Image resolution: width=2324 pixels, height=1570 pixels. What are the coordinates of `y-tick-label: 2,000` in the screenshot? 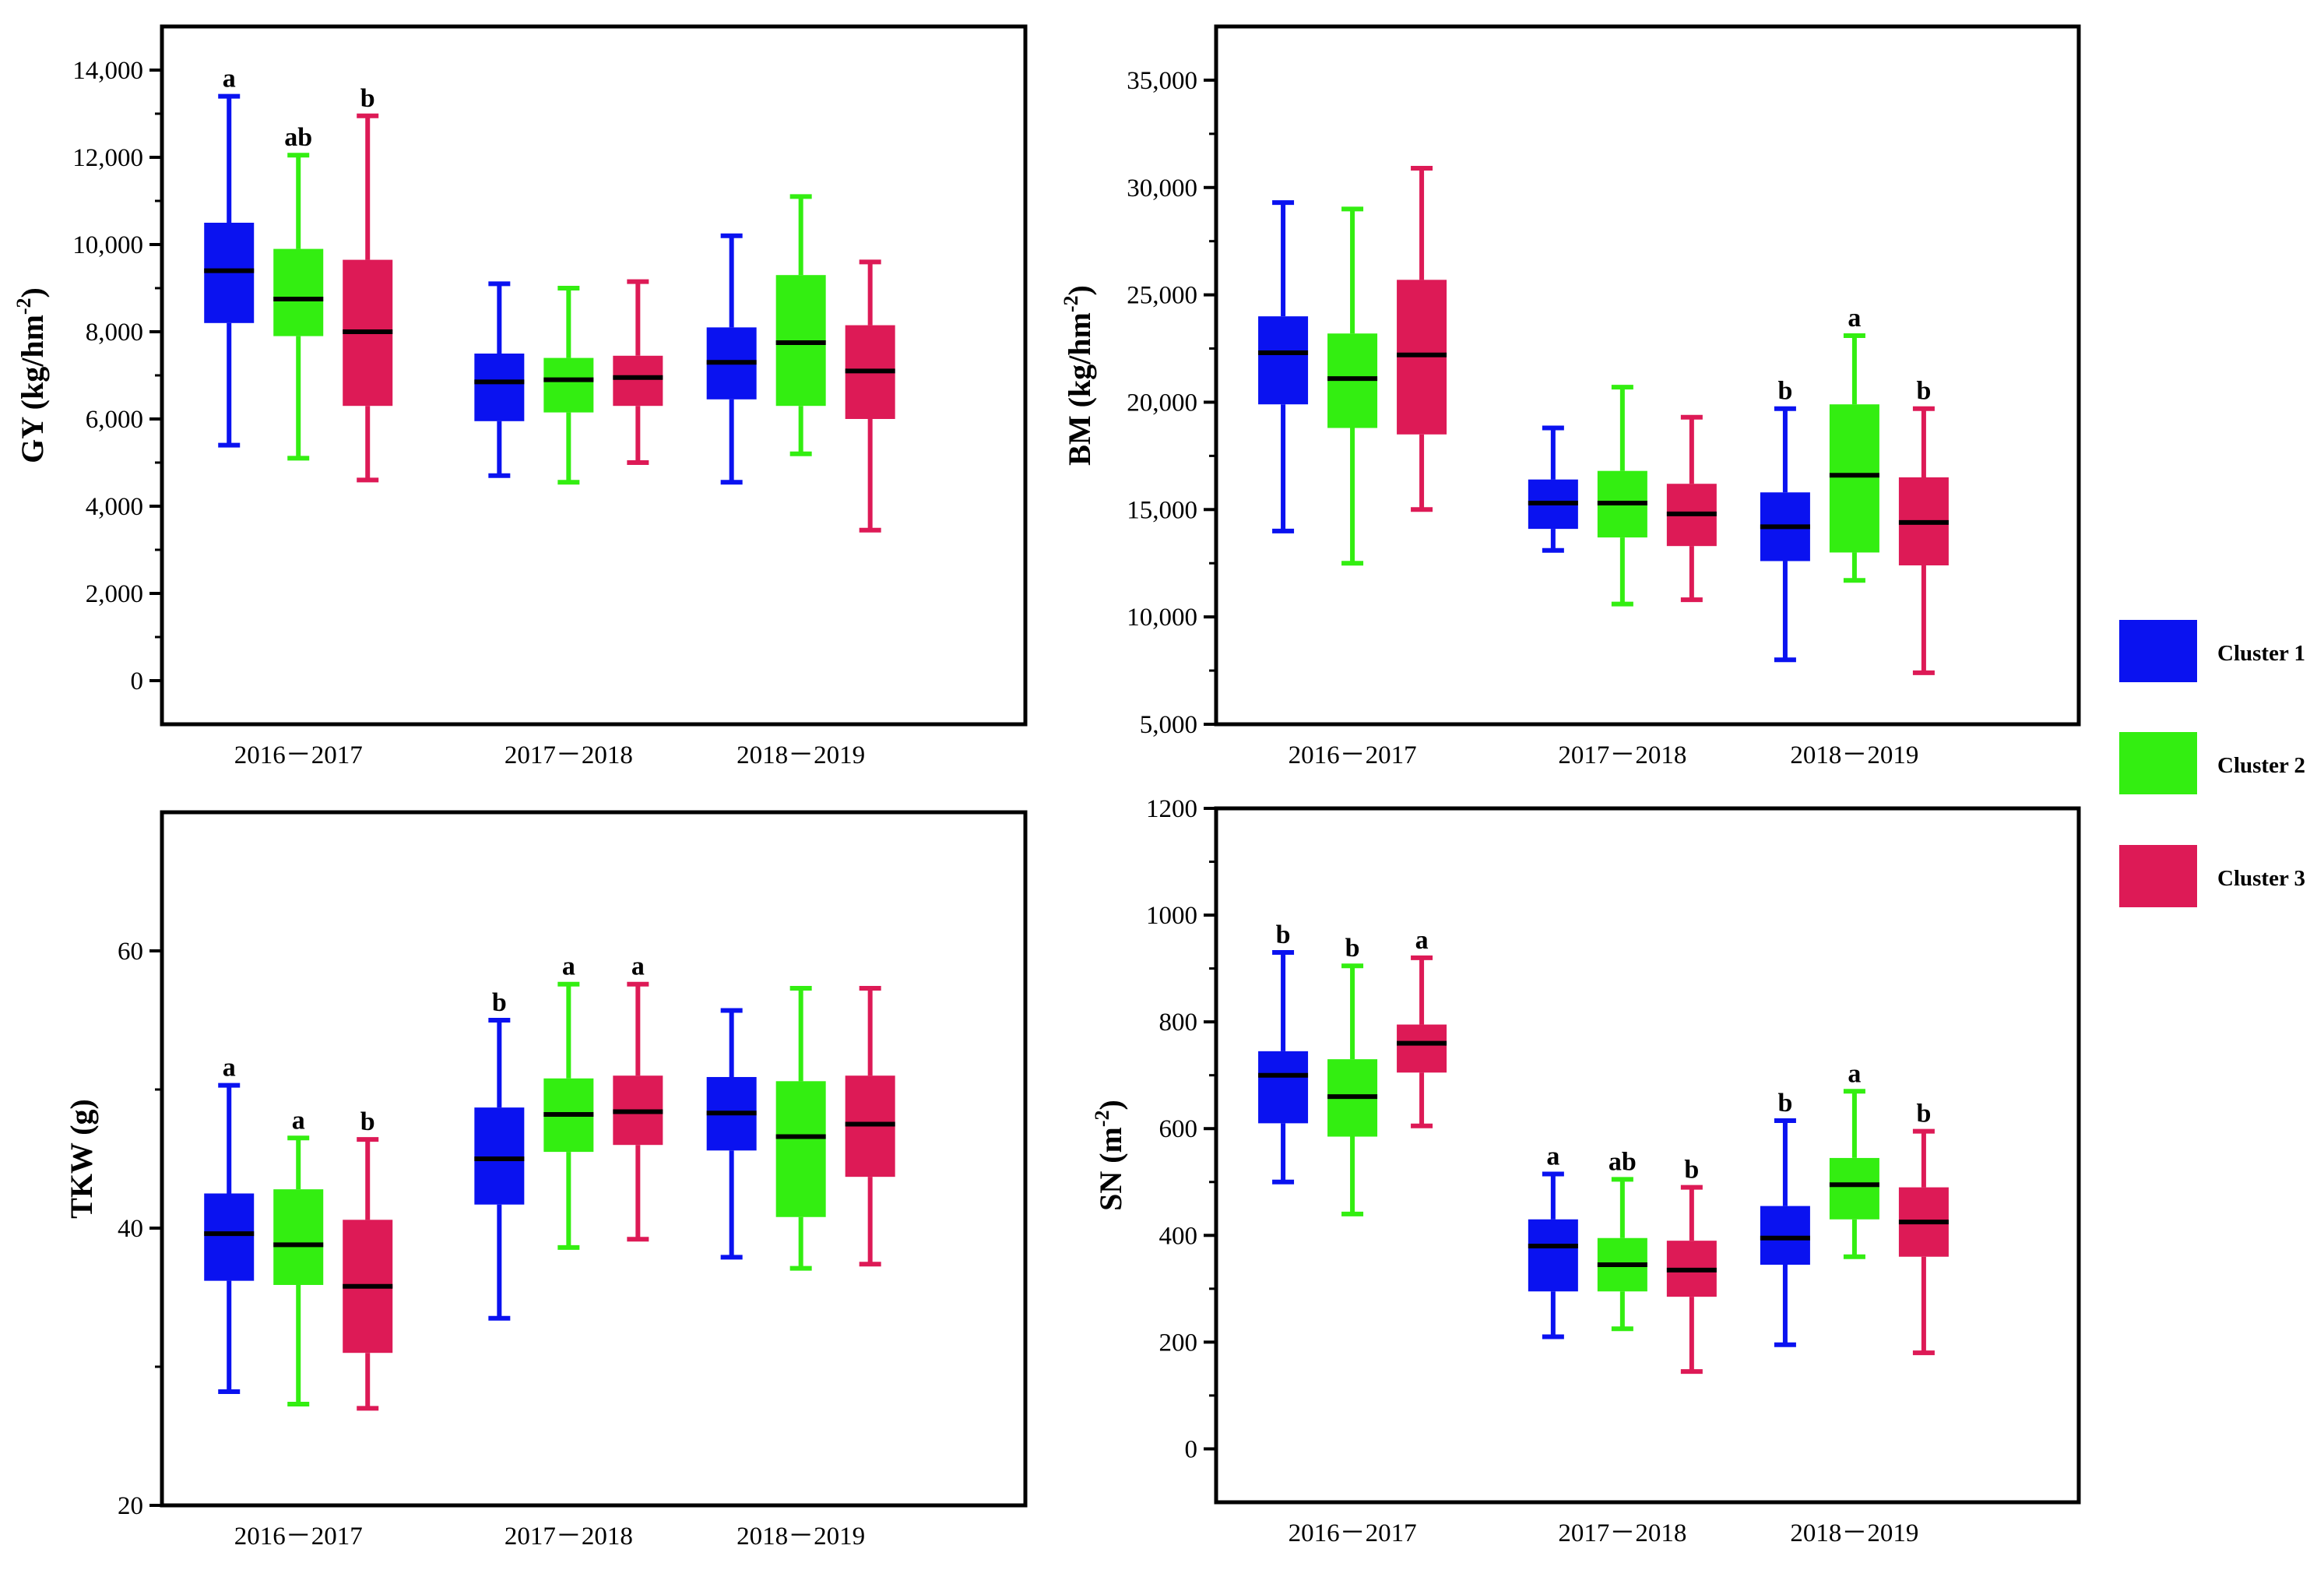 It's located at (114, 594).